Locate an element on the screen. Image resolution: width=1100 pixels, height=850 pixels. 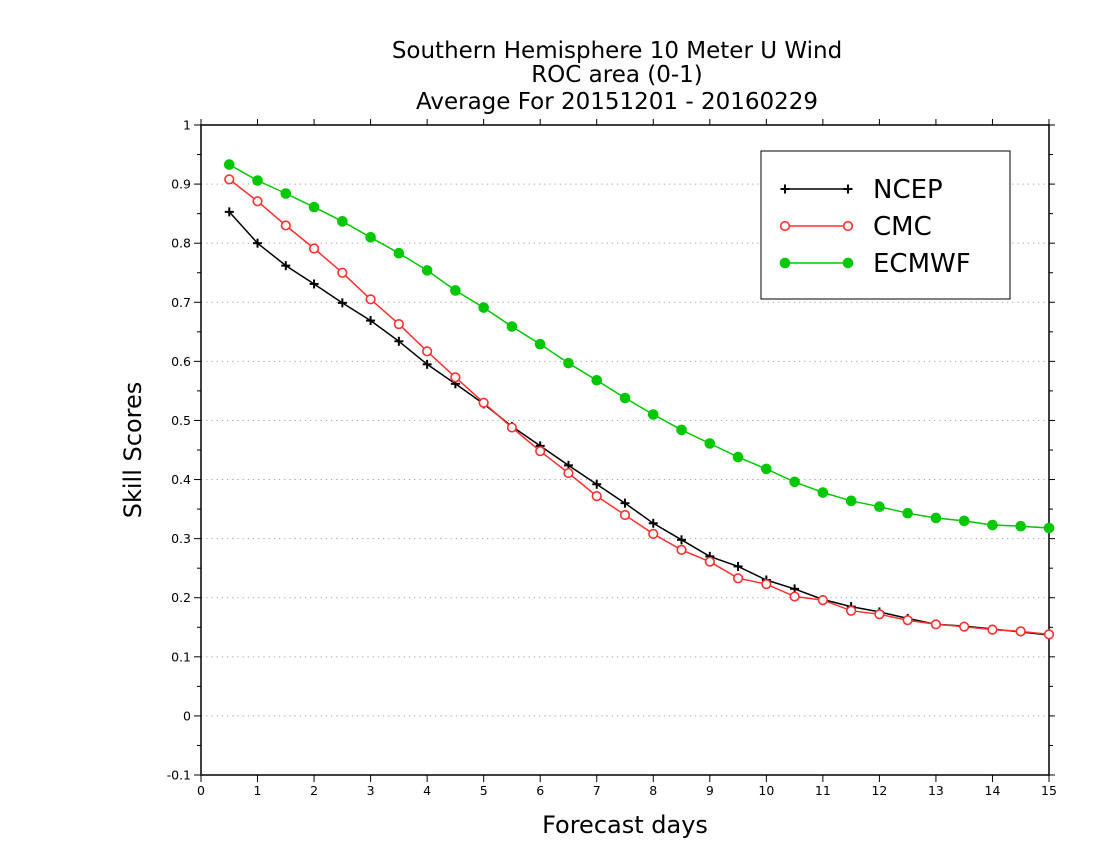
chart-title-line-1: Southern Hemisphere 10 Meter U Wind is located at coordinates (617, 51).